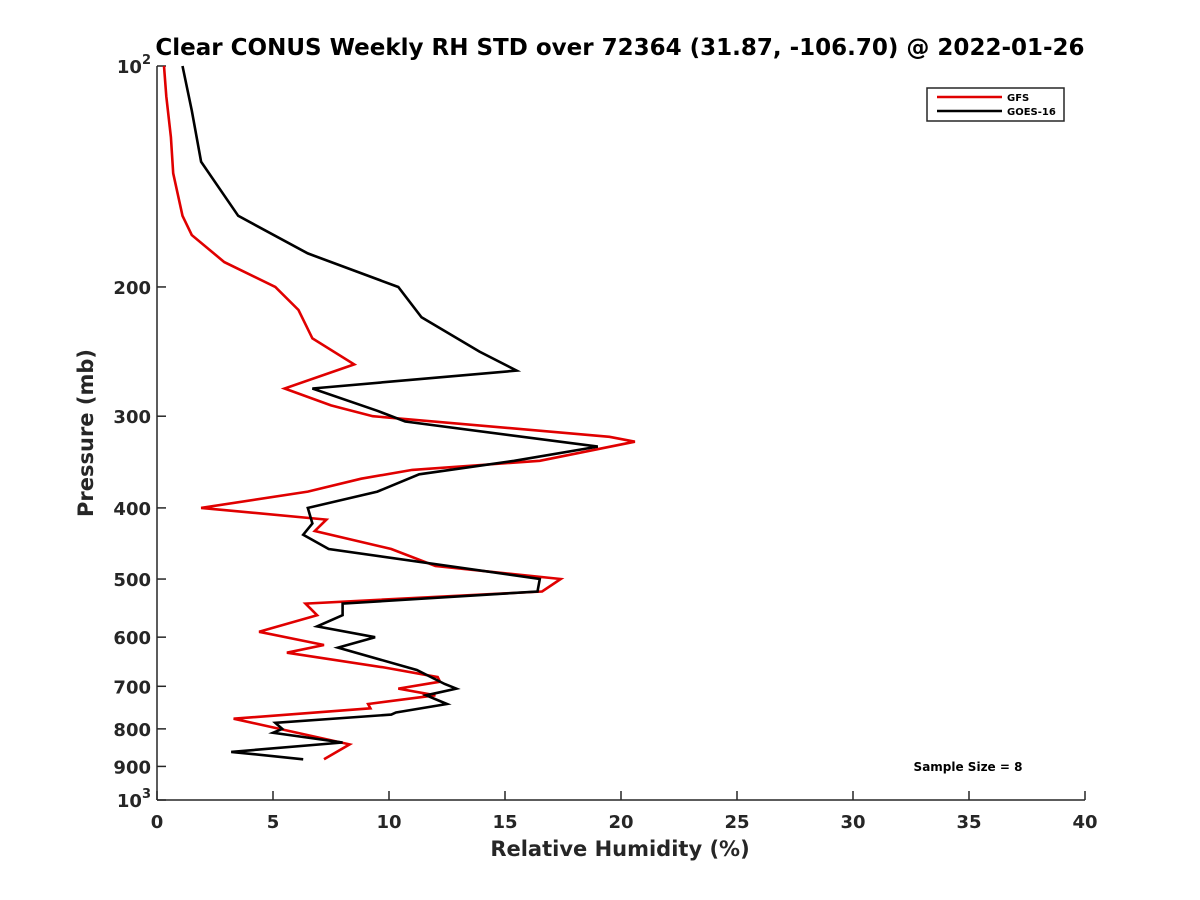  I want to click on y-tick-label: 400, so click(132, 509).